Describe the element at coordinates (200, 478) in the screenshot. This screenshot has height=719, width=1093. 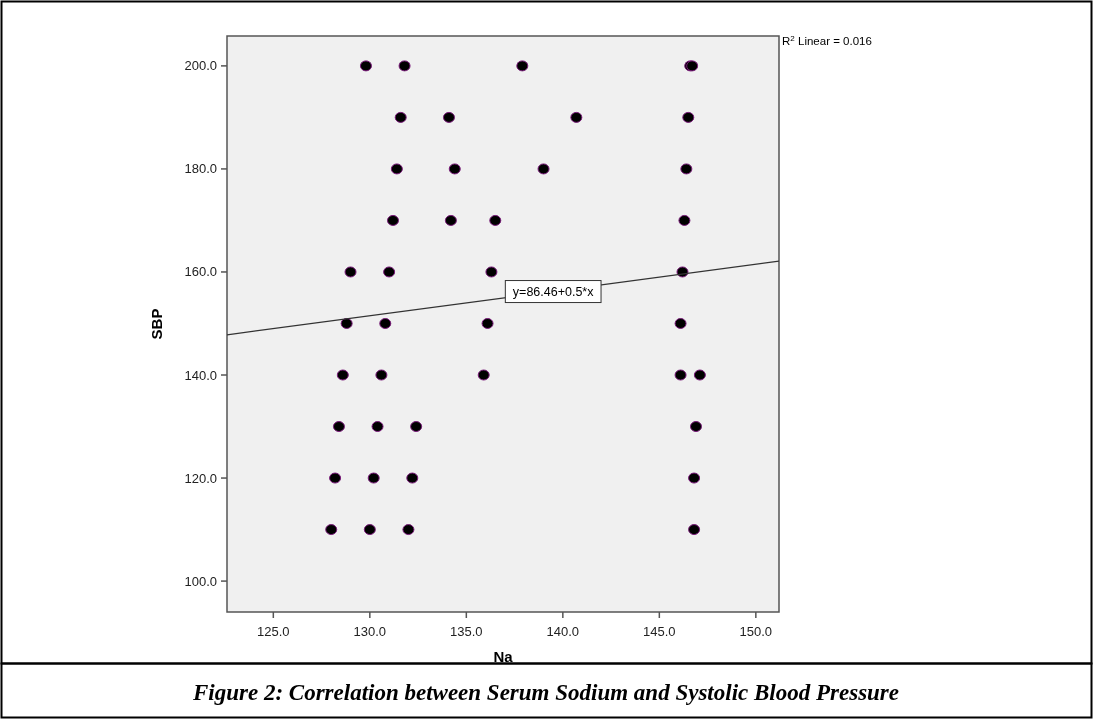
I see `y-tick-label: 120.0` at that location.